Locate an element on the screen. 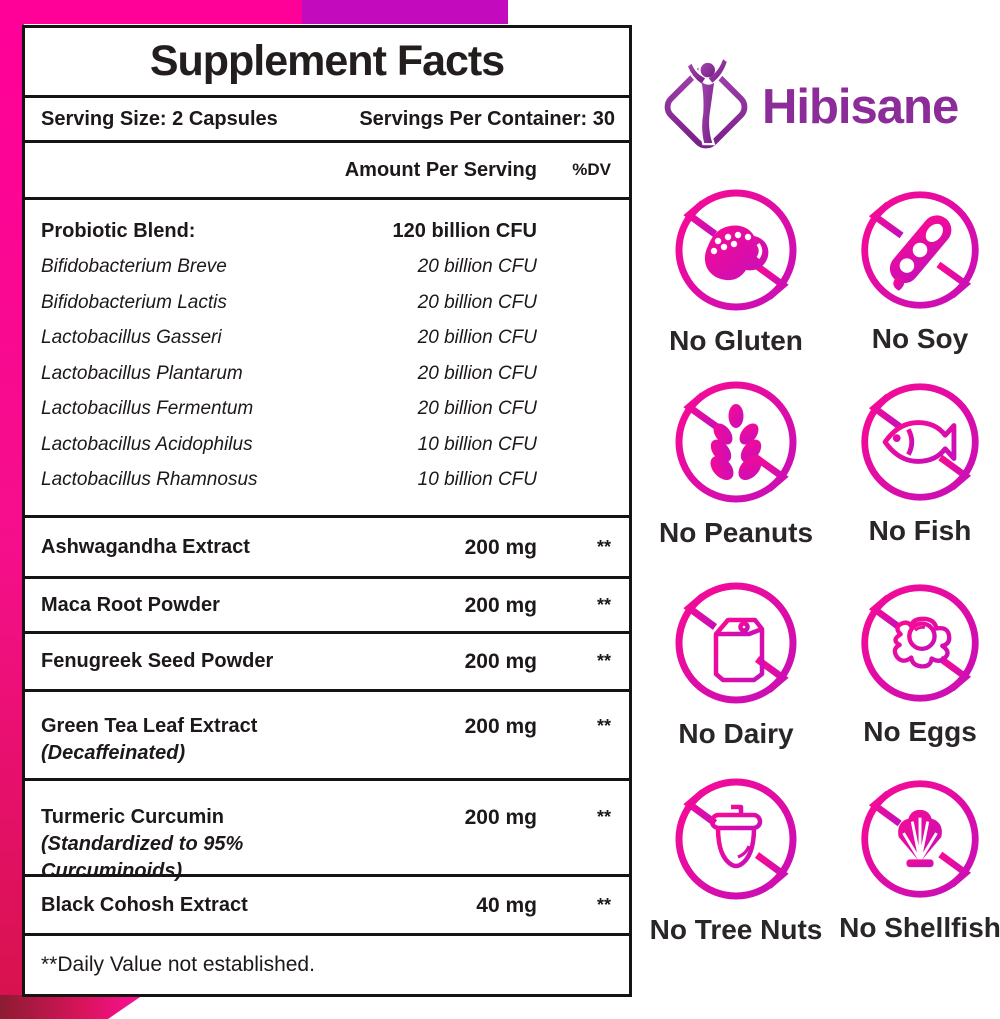 The width and height of the screenshot is (1000, 1019). ingredient-row-ashwagandha: Ashwagandha Extract 200 mg ** is located at coordinates (327, 548).